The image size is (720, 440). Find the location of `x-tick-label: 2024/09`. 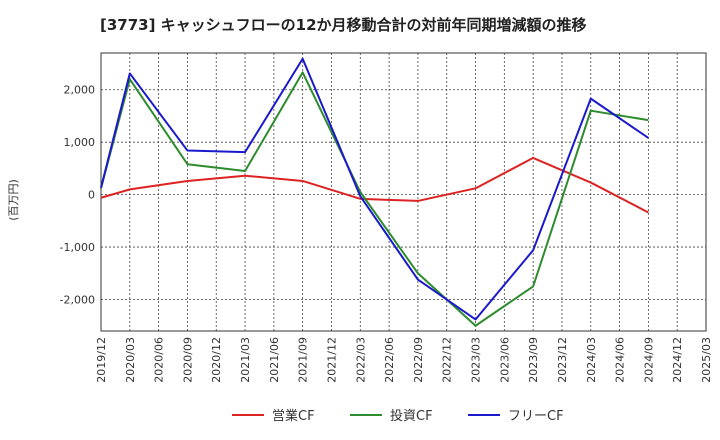

x-tick-label: 2024/09 is located at coordinates (648, 360).